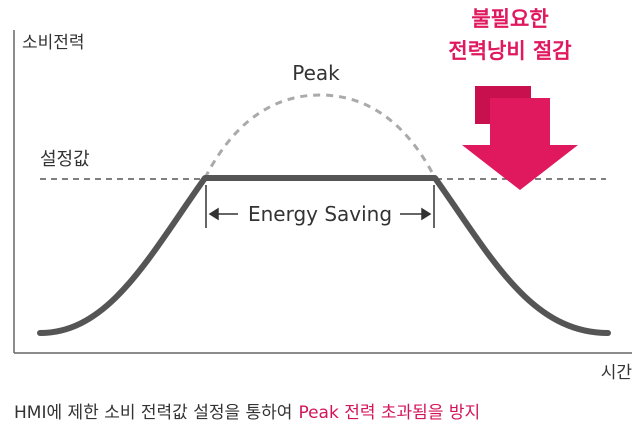 This screenshot has width=640, height=440. I want to click on caption-text: HMI에 제한 소비 전력값 설정을 통하여, so click(153, 413).